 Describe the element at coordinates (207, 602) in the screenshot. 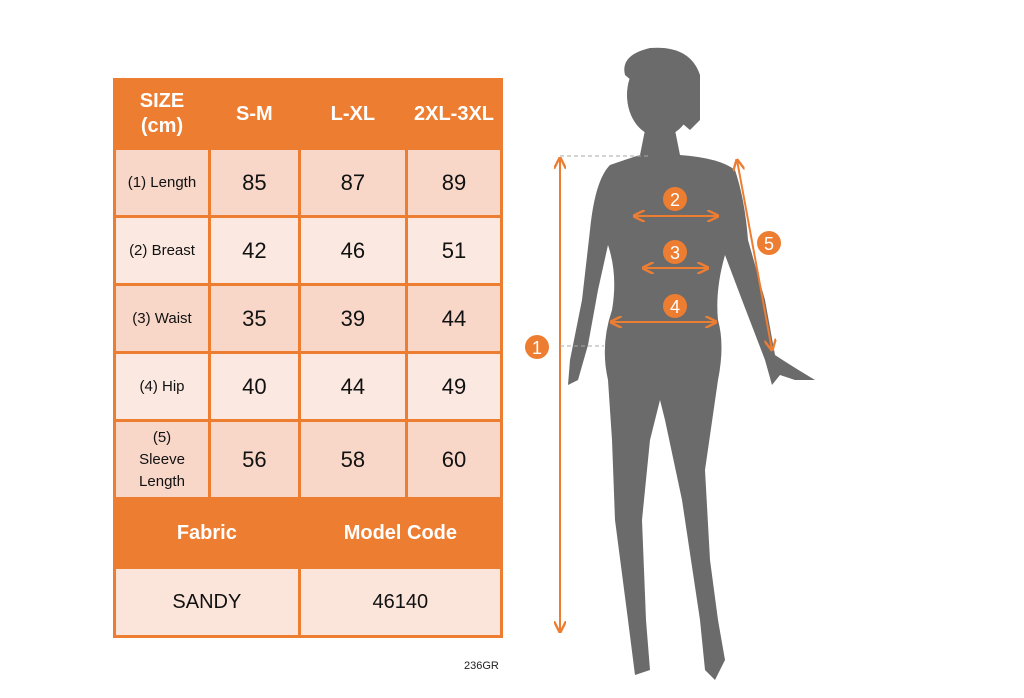

I see `fabric-value: SANDY` at that location.